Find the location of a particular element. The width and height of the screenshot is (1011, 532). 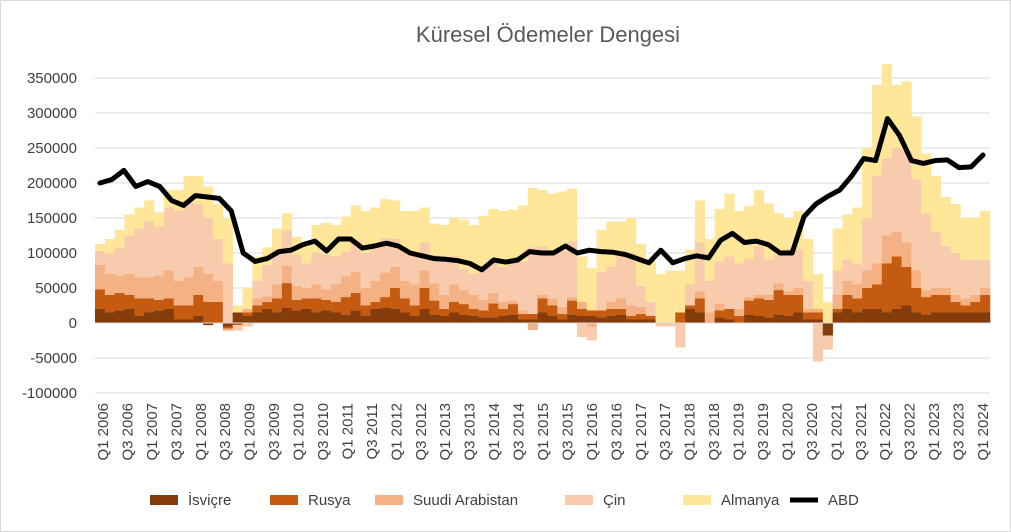

legend-label: İsviçre is located at coordinates (209, 500).